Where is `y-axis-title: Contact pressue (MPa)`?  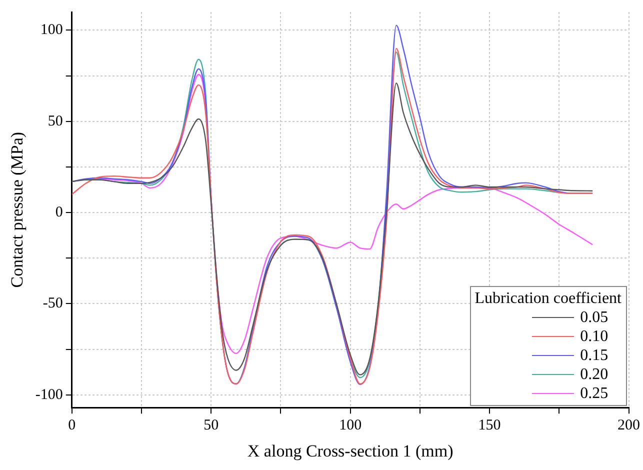 y-axis-title: Contact pressue (MPa) is located at coordinates (17, 210).